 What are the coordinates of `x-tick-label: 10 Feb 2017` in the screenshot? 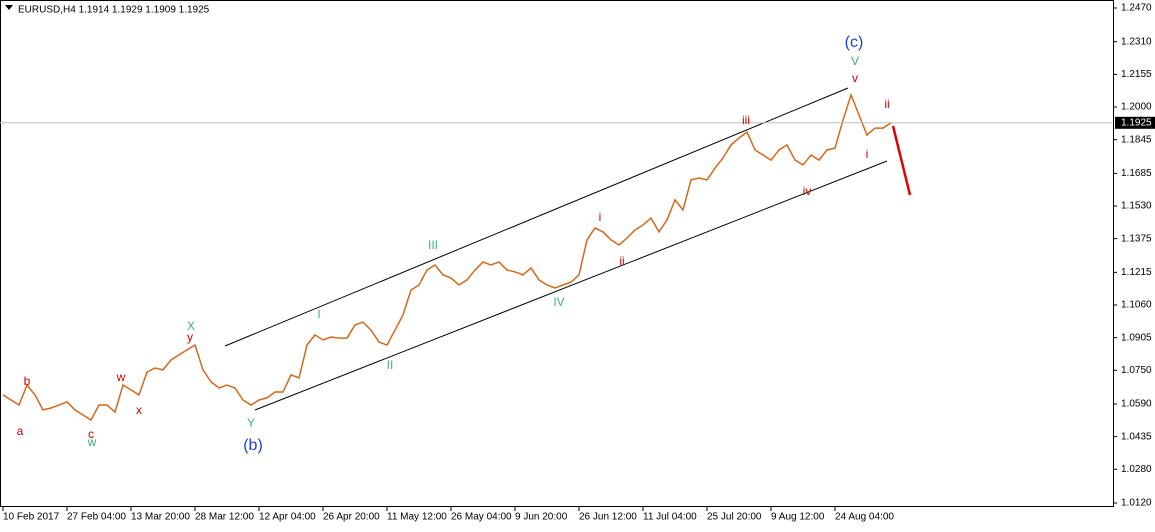 It's located at (31, 517).